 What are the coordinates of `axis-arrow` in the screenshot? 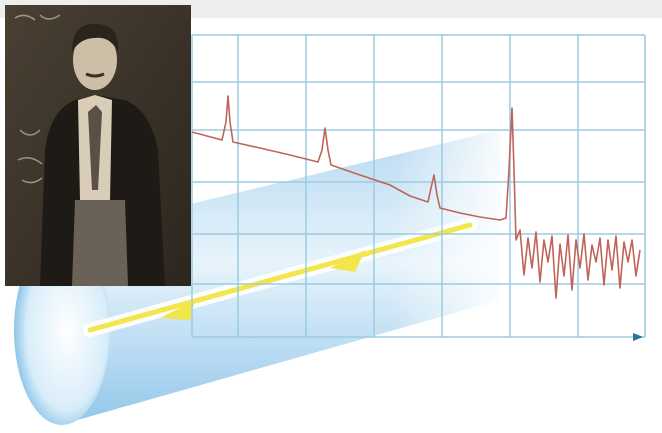 It's located at (638, 337).